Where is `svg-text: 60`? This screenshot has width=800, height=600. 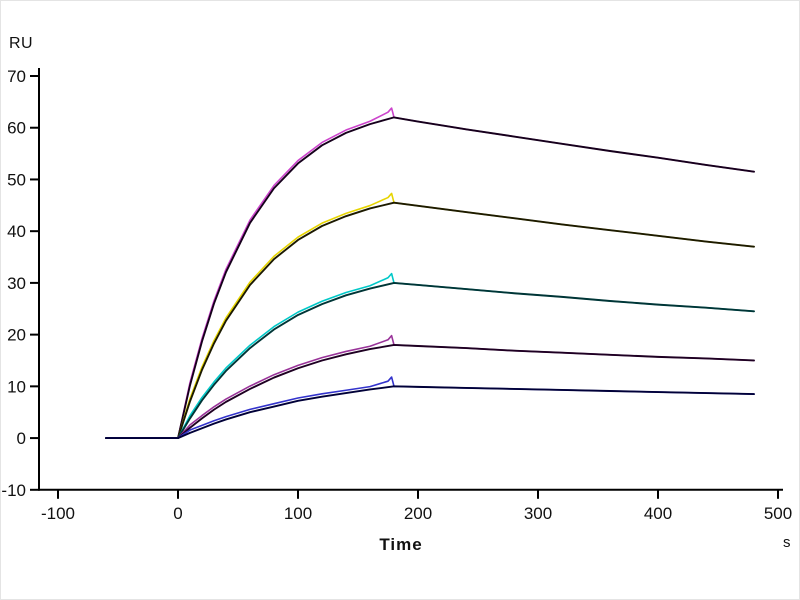
svg-text: 60 is located at coordinates (16, 128).